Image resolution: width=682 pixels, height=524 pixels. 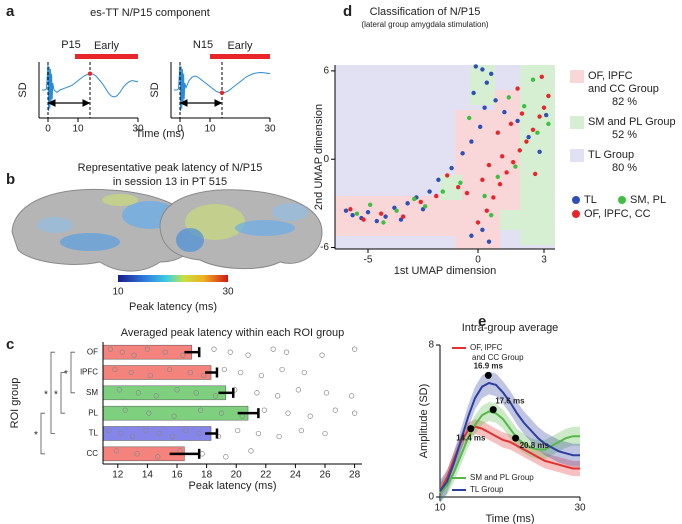 What do you see at coordinates (486, 347) in the screenshot?
I see `legend-label: OF, lPFC` at bounding box center [486, 347].